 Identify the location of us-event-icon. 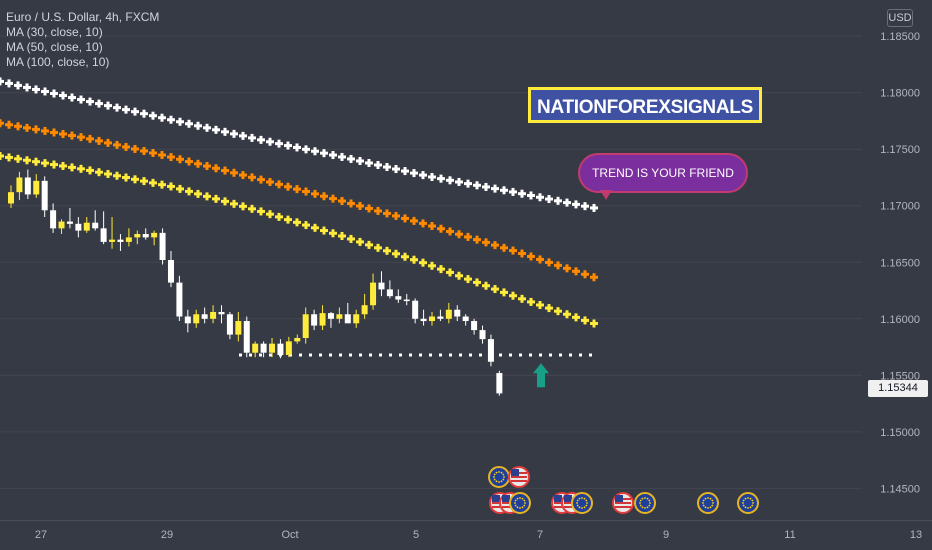
(519, 477).